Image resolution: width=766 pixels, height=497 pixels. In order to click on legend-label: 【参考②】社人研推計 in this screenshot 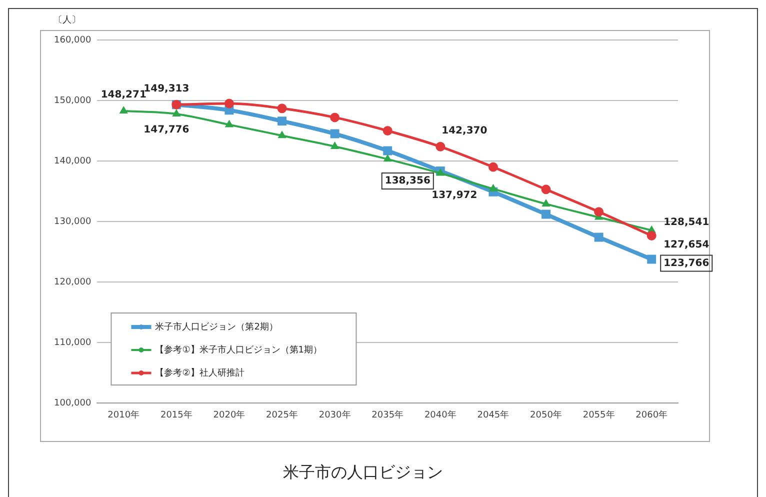, I will do `click(199, 372)`.